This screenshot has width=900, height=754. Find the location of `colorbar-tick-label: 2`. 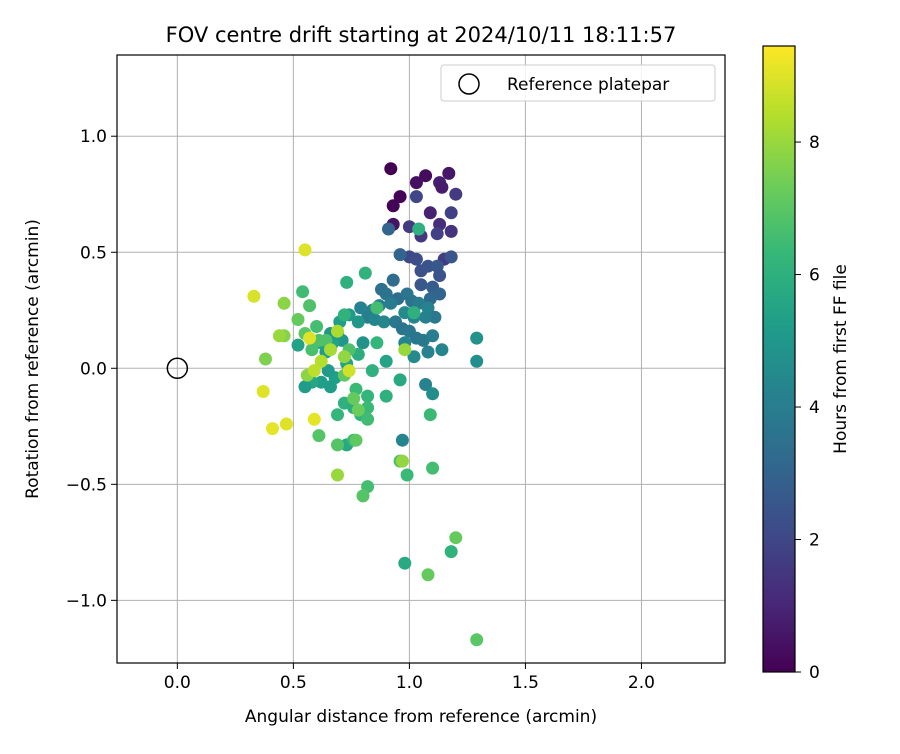

colorbar-tick-label: 2 is located at coordinates (814, 541).